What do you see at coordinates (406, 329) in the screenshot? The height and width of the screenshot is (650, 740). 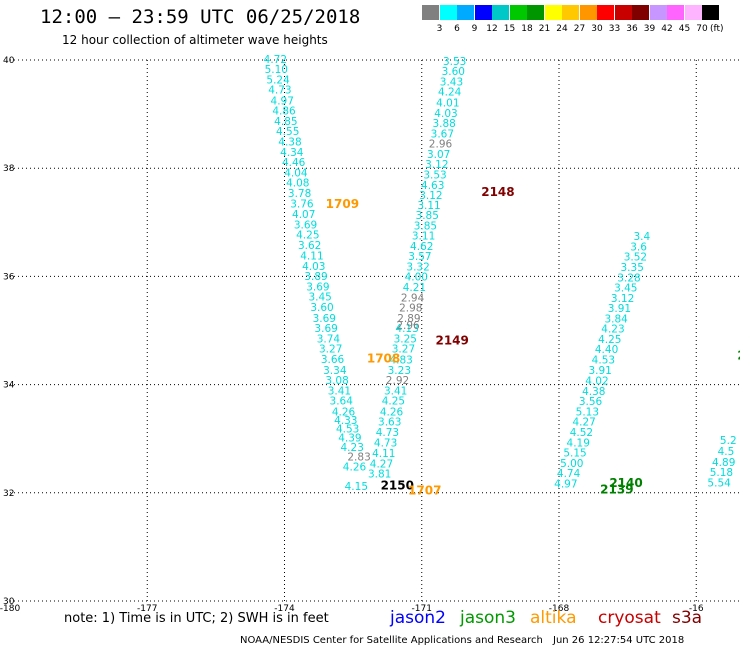 I see `wave-height-label: 4.13` at bounding box center [406, 329].